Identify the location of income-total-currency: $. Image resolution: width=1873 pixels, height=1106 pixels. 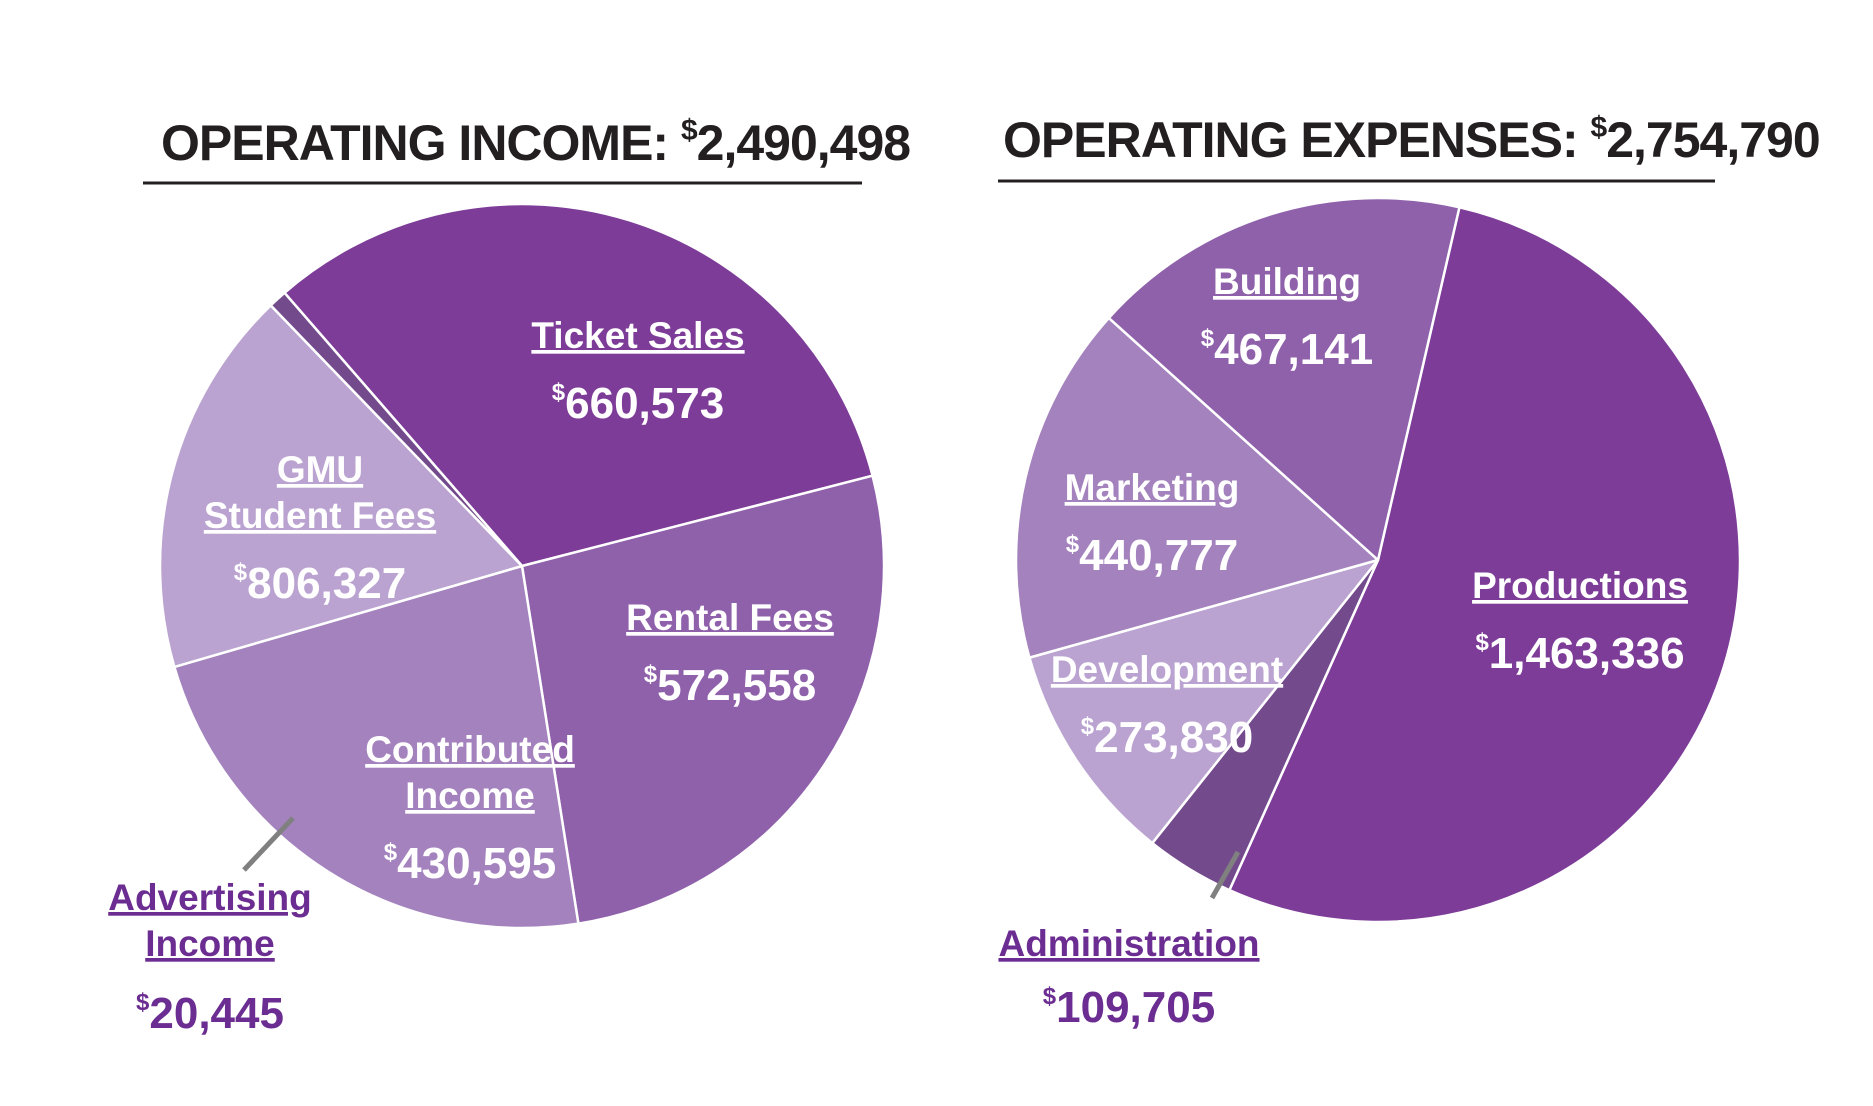
(689, 130).